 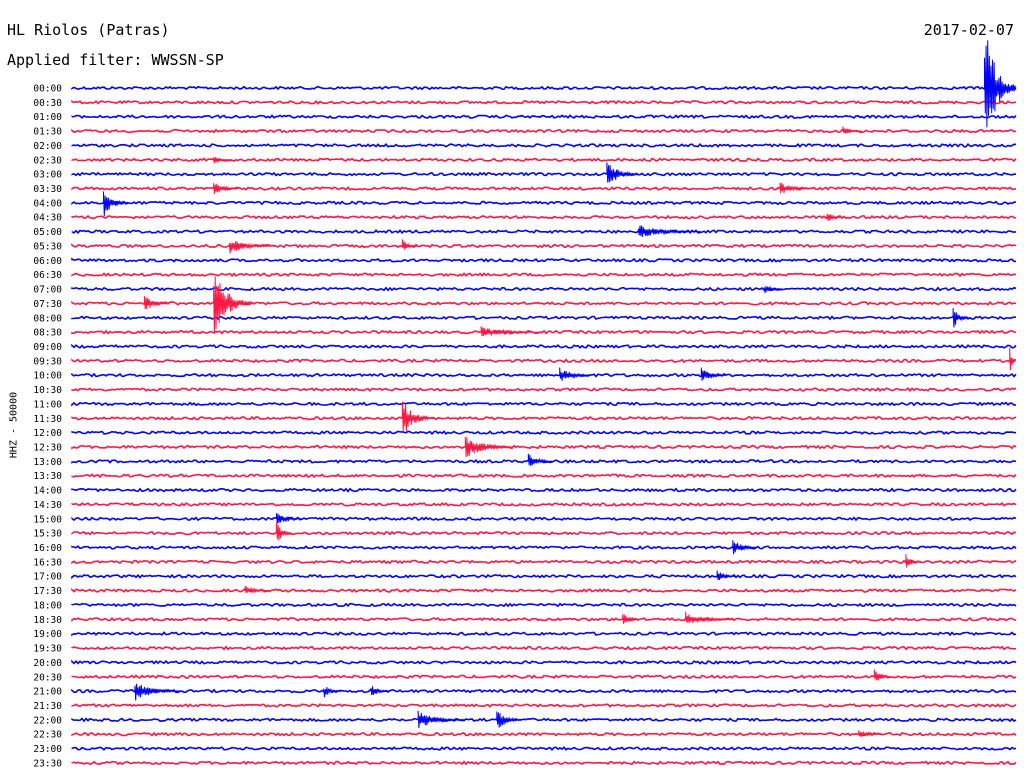 I want to click on row-tick-label: 05:00, so click(x=47, y=232).